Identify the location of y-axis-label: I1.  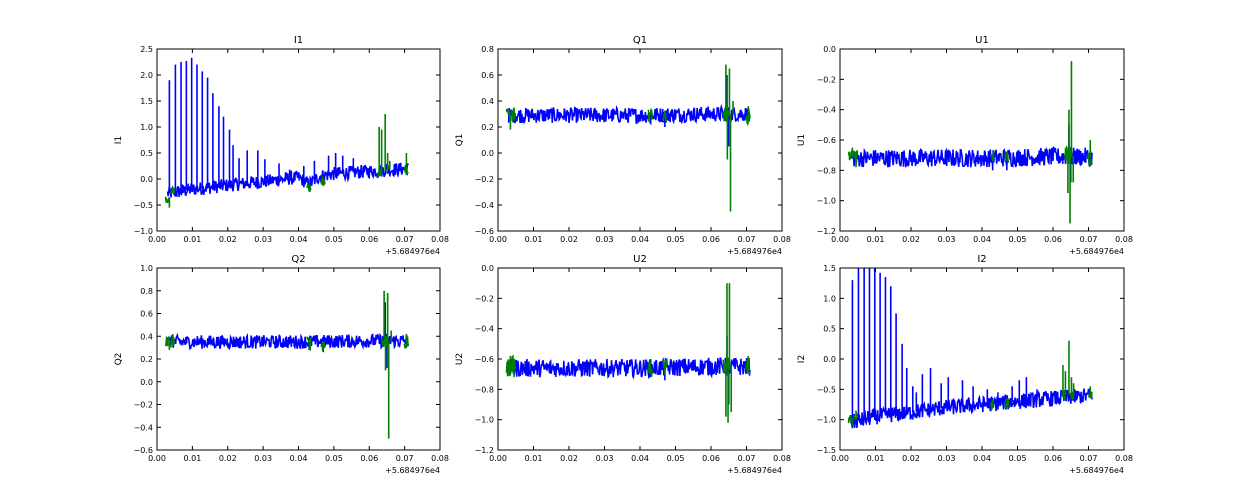
(119, 140).